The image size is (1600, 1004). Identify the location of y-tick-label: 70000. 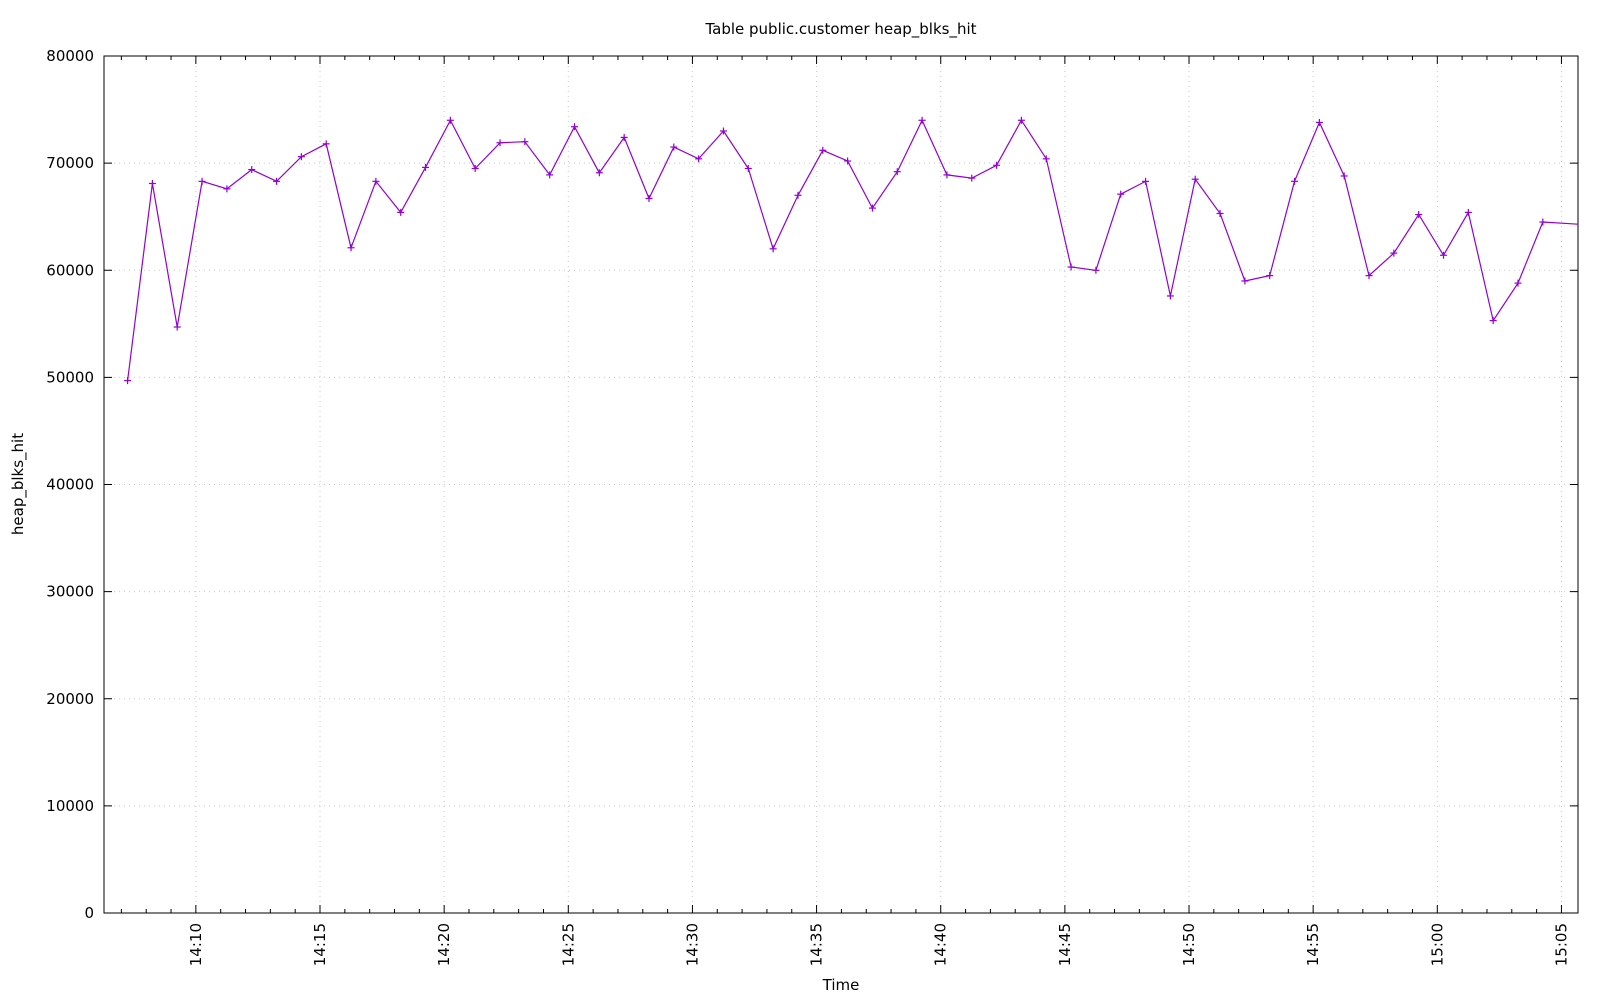
(70, 163).